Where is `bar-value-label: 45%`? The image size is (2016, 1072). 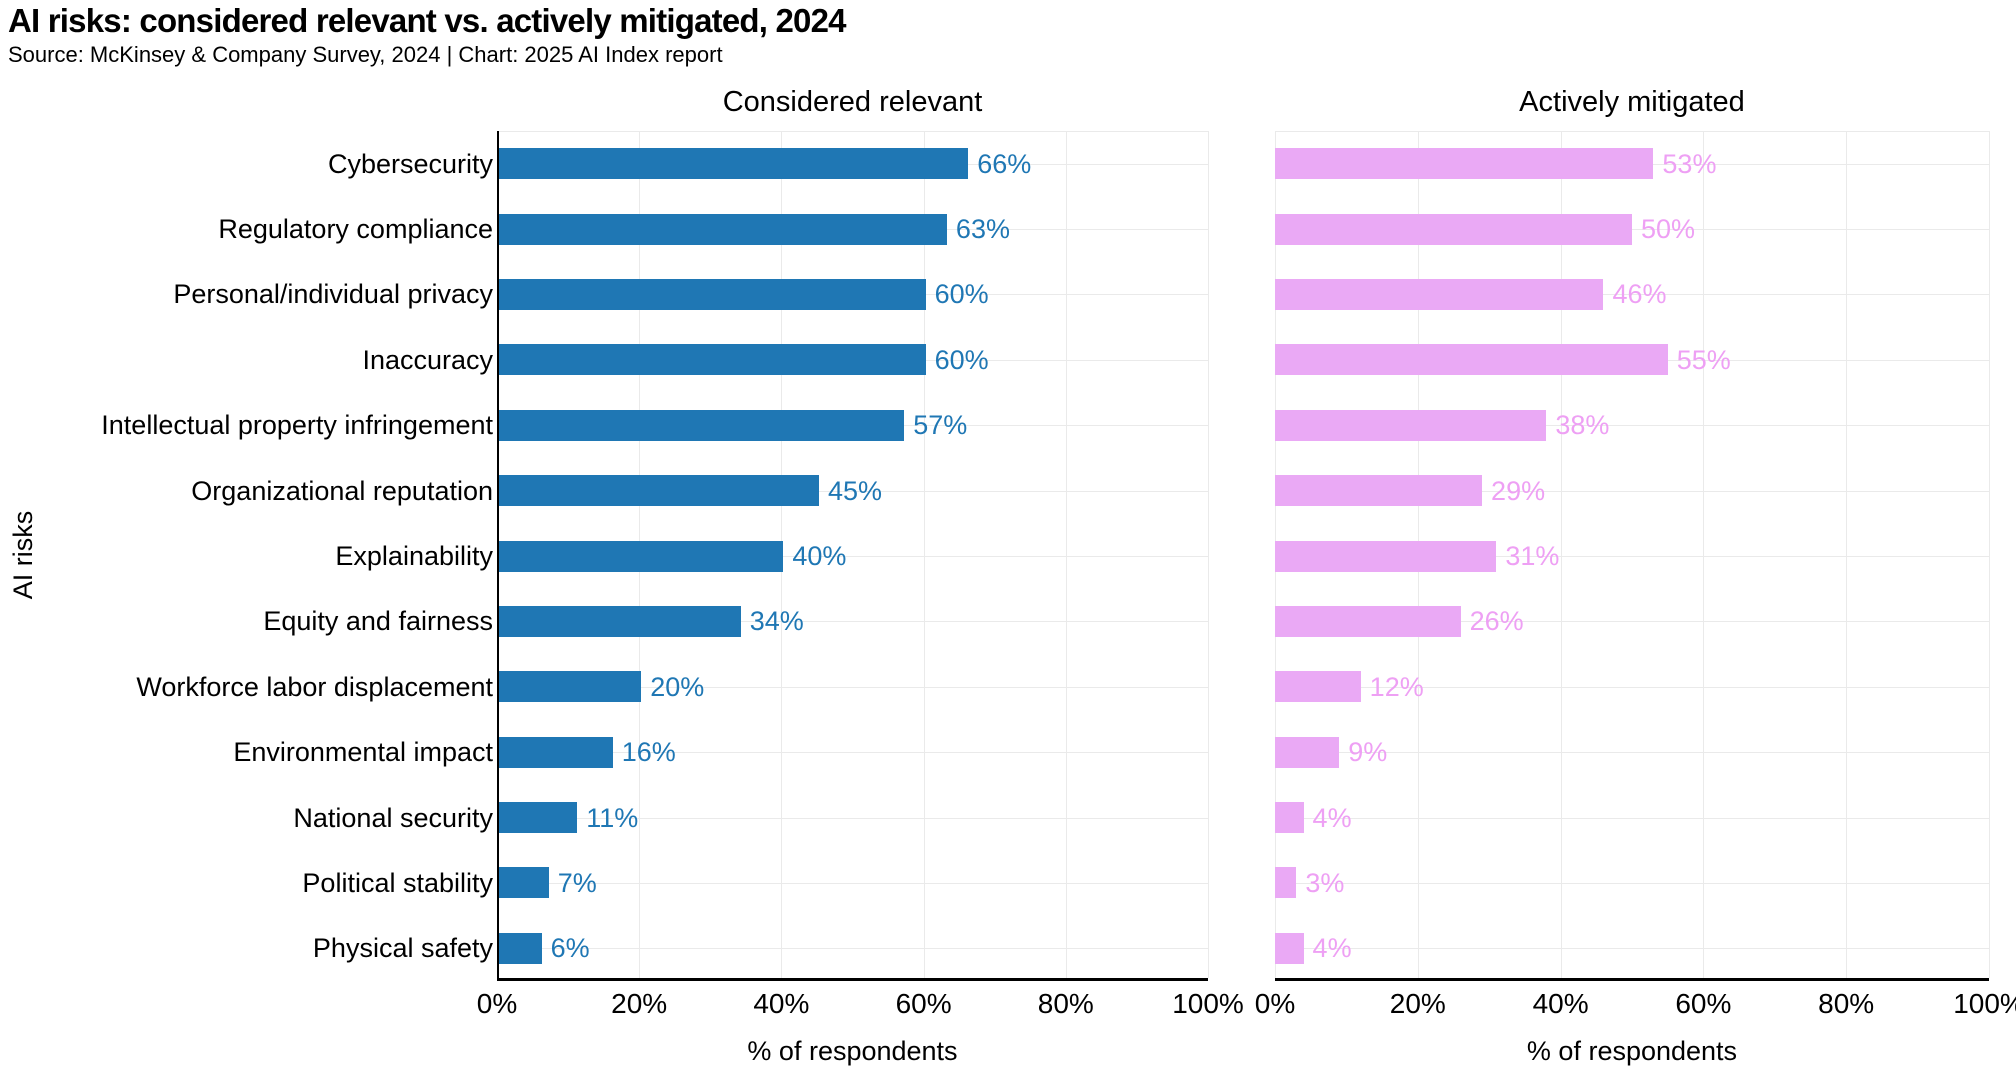 bar-value-label: 45% is located at coordinates (854, 490).